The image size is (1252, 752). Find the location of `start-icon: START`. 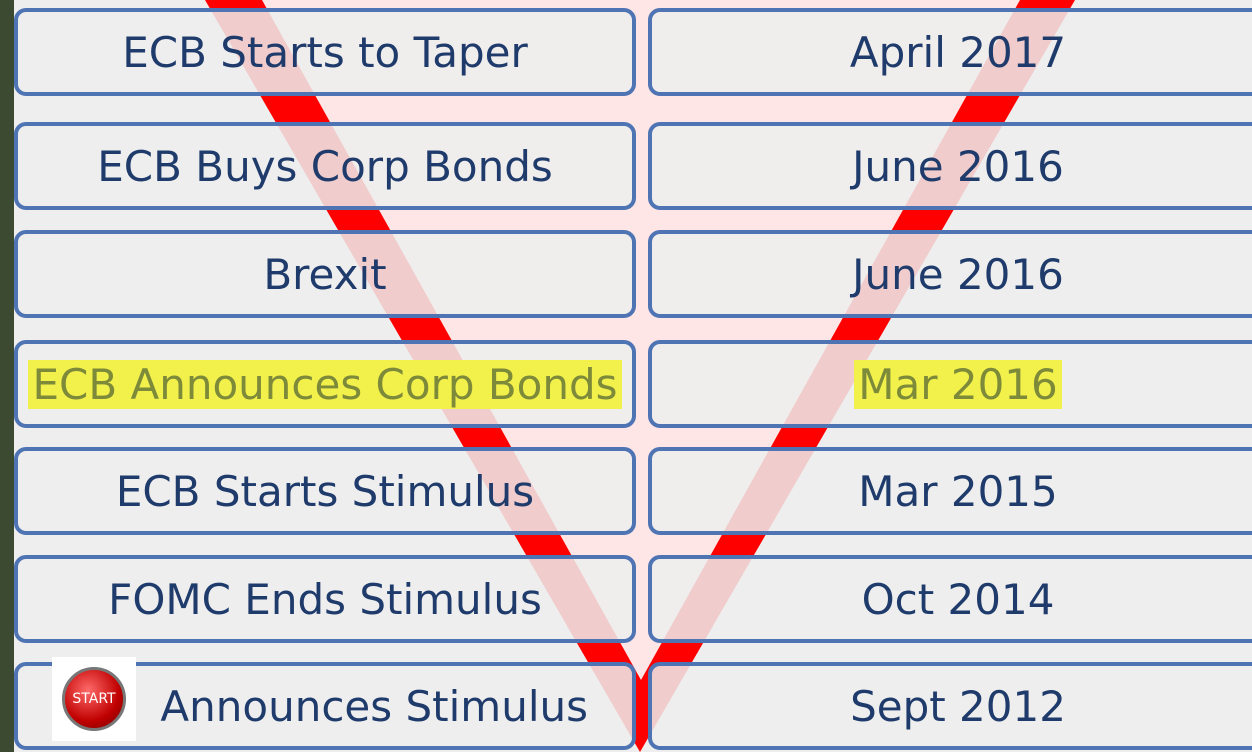

start-icon: START is located at coordinates (94, 699).